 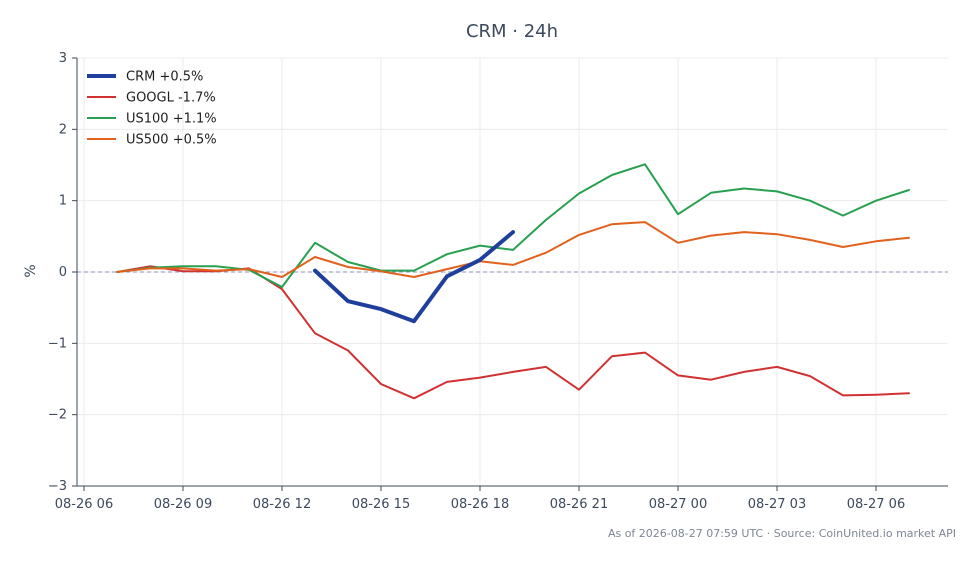 What do you see at coordinates (171, 140) in the screenshot?
I see `legend-label: US500 +0.5%` at bounding box center [171, 140].